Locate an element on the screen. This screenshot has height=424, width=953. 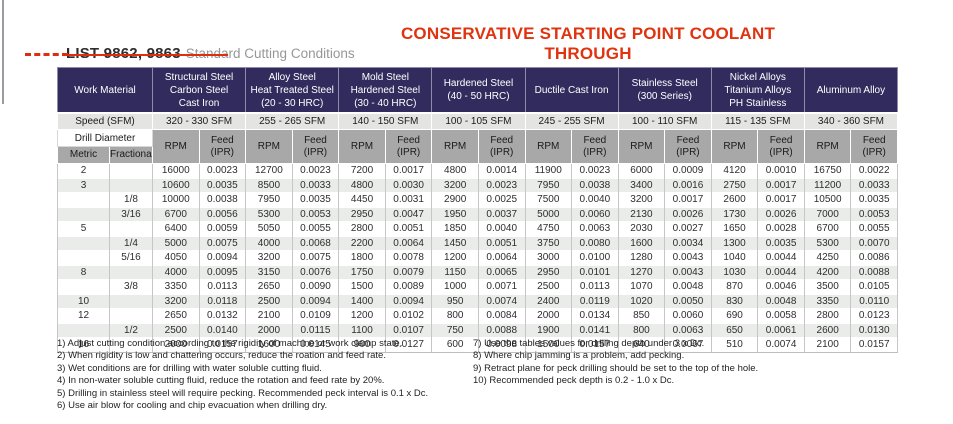
metric-fractional-row: Metric Fractional is located at coordinates (477, 155).